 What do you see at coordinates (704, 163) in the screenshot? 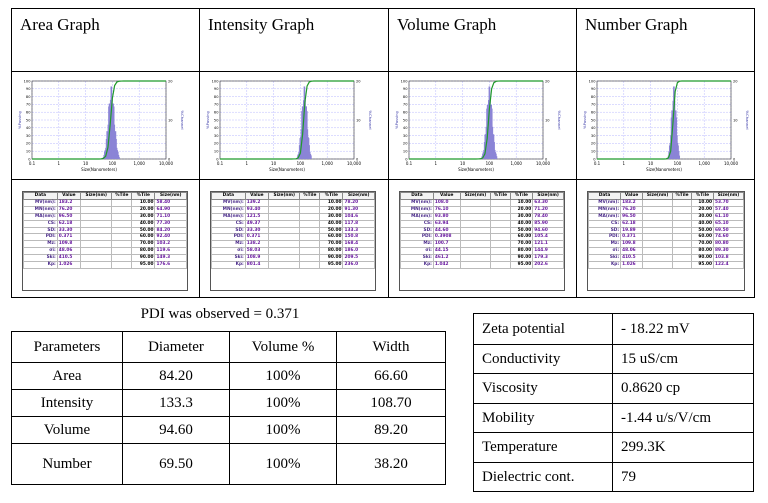
I see `x-tick-label: 1,000` at bounding box center [704, 163].